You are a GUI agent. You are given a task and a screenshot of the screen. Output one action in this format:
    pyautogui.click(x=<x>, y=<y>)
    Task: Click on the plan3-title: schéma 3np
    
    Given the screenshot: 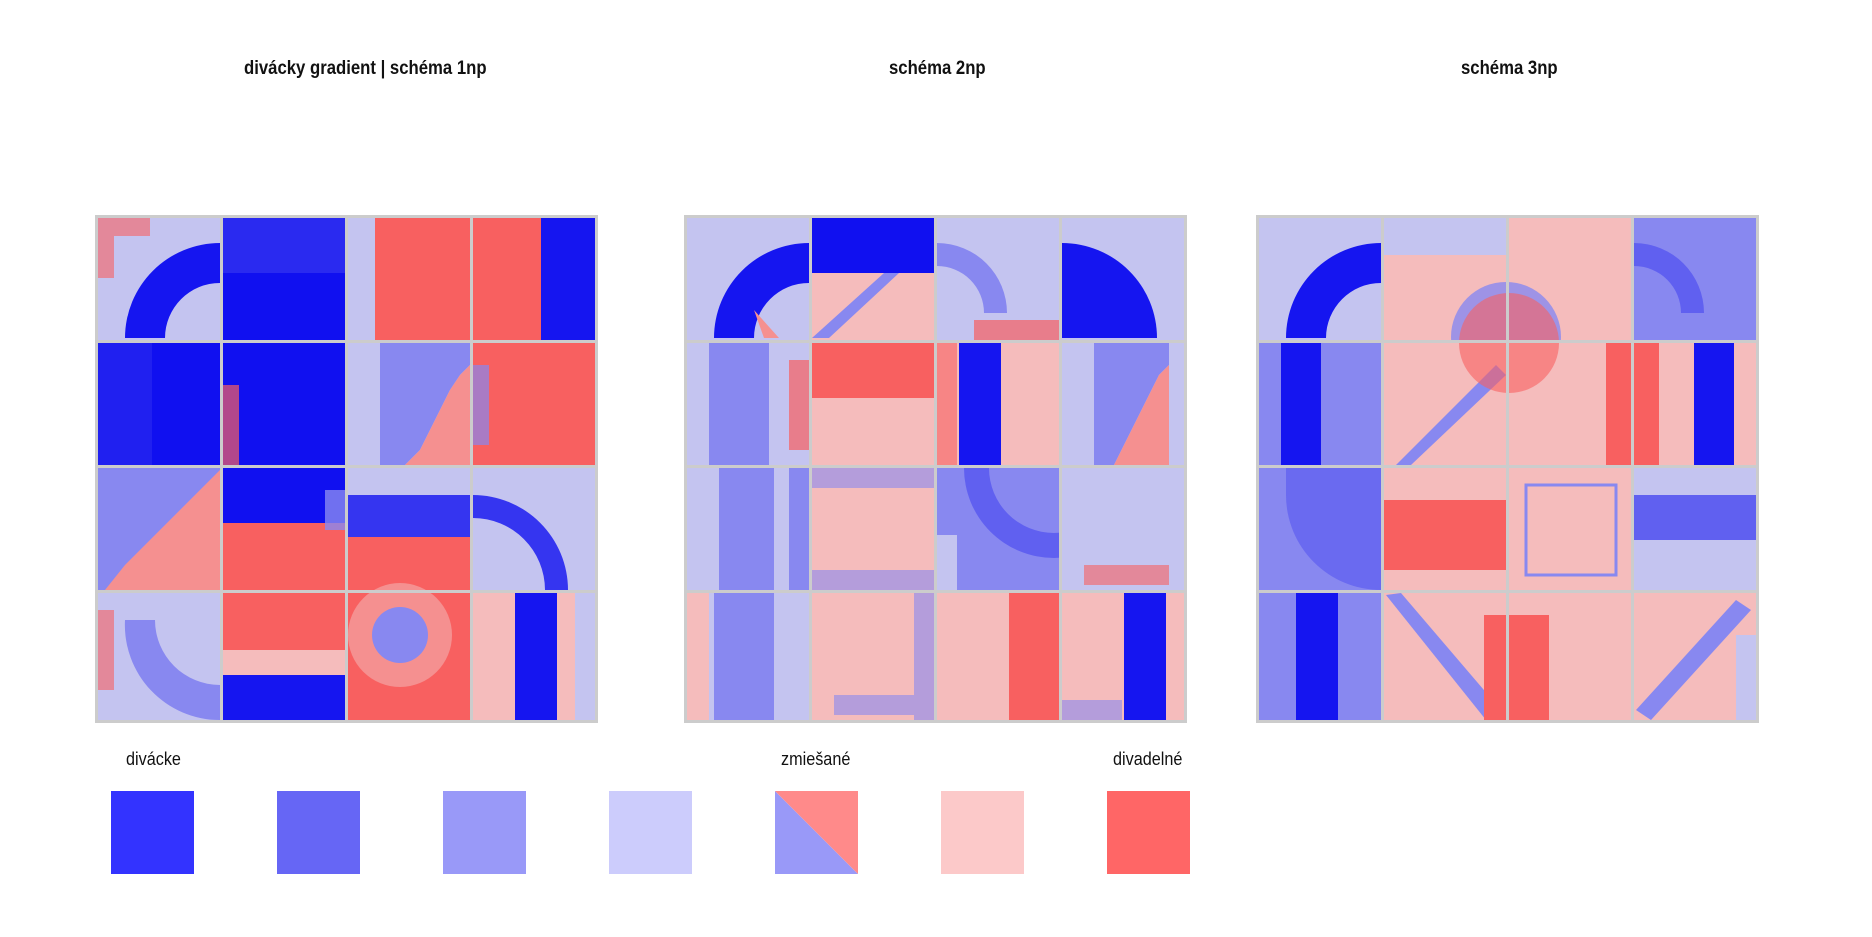 What is the action you would take?
    pyautogui.click(x=1509, y=68)
    